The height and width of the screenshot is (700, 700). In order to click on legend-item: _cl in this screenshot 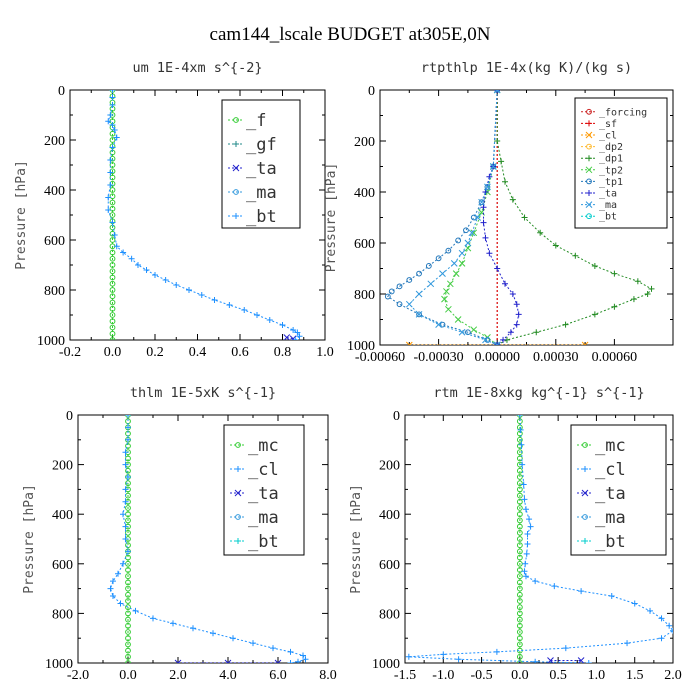, I will do `click(599, 136)`.